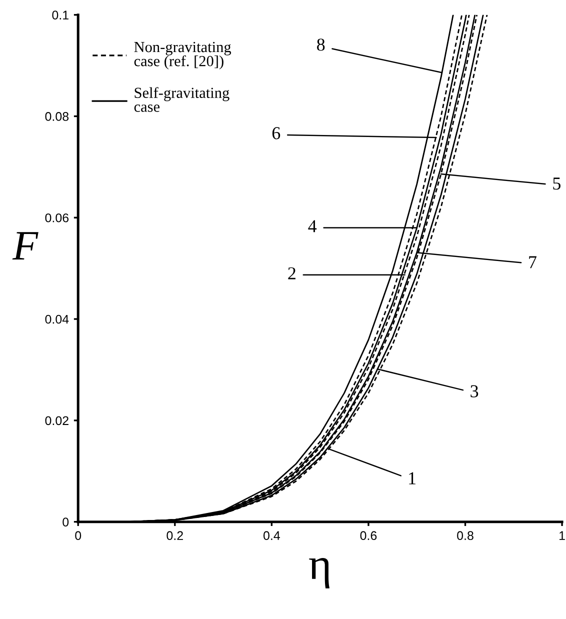 The height and width of the screenshot is (619, 566). I want to click on x-tick-label: 0.6, so click(368, 535).